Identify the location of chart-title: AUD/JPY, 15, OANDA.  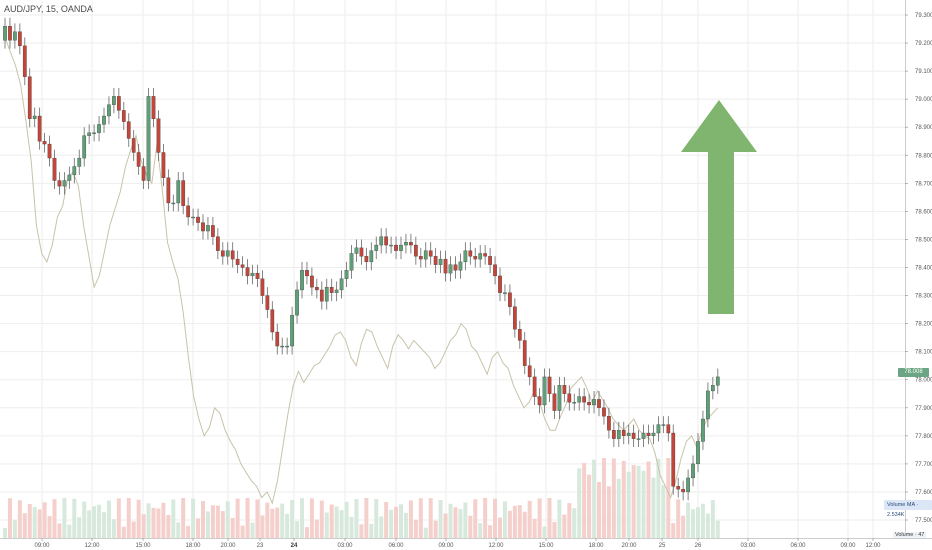
(48, 9).